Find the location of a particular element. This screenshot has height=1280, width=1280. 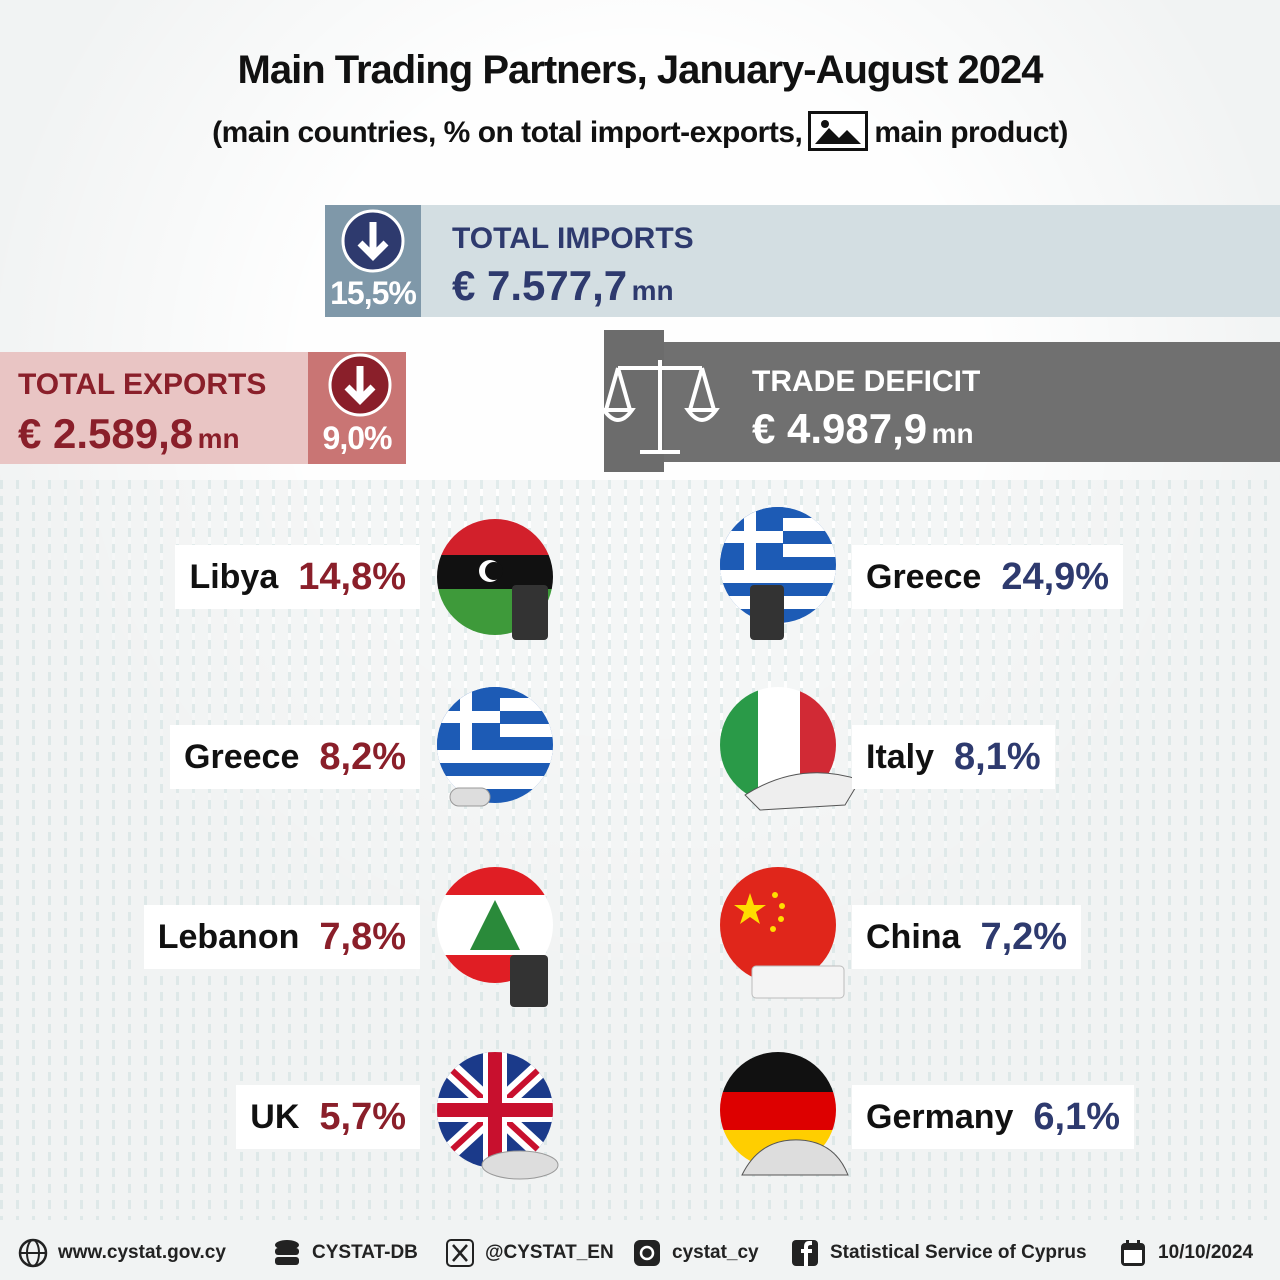

footer-item: @CYSTAT_EN is located at coordinates (529, 1253).